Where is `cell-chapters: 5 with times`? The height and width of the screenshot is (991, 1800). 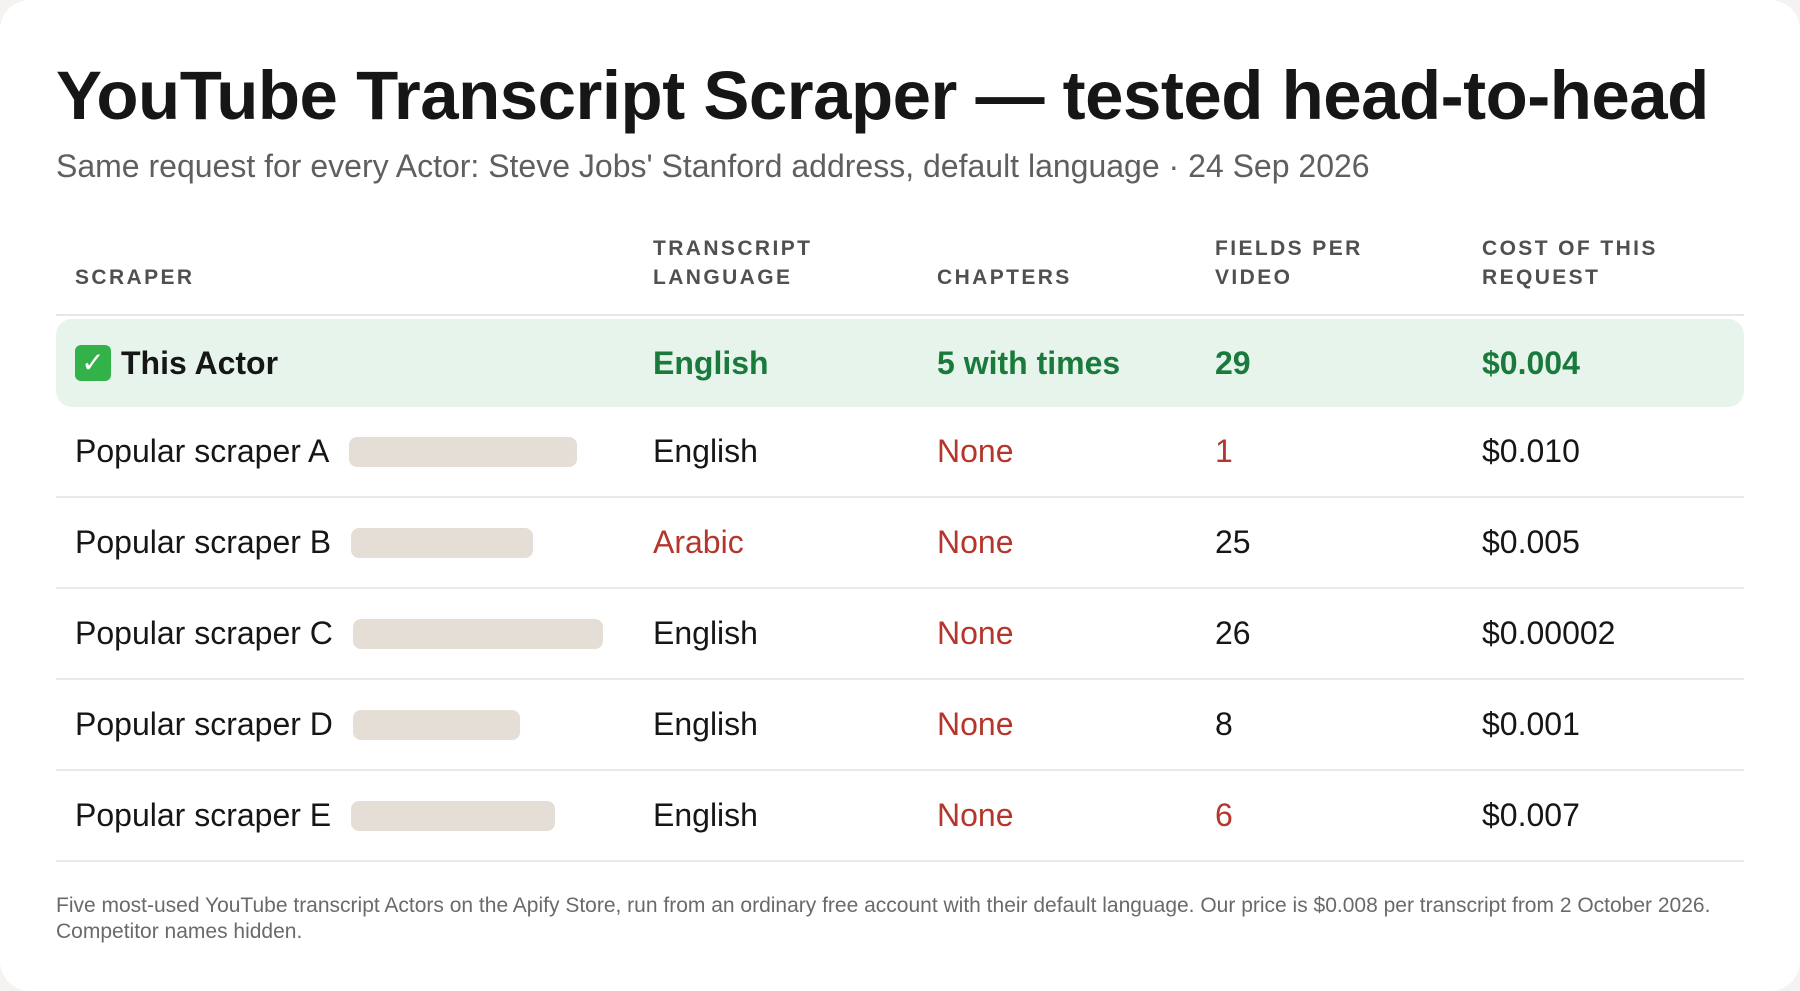 cell-chapters: 5 with times is located at coordinates (1029, 362).